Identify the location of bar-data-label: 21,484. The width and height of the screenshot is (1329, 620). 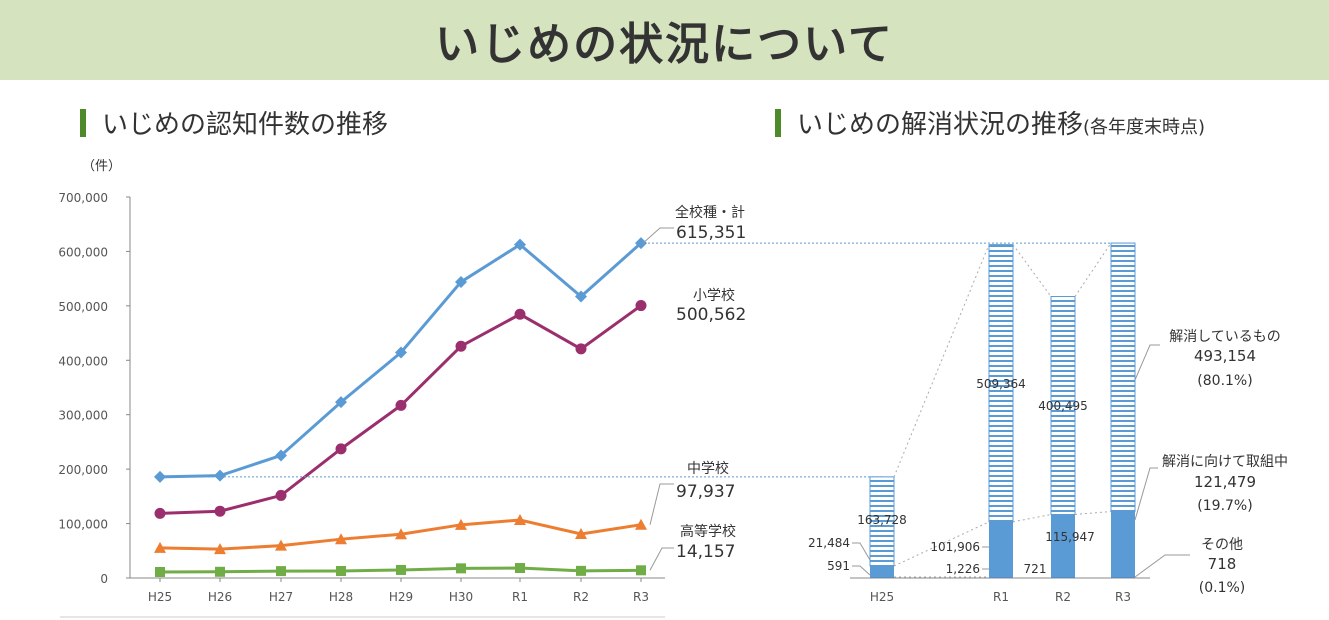
(829, 543).